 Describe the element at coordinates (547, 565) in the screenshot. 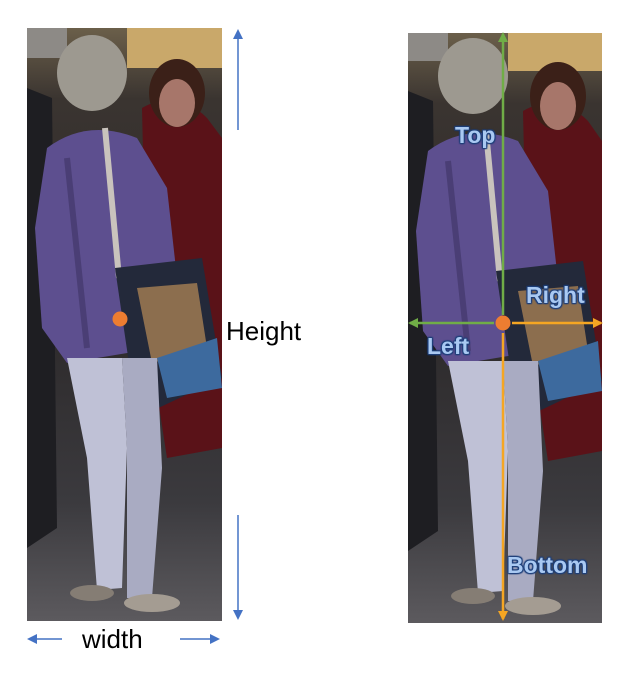

I see `bottom-label: Bottom` at that location.